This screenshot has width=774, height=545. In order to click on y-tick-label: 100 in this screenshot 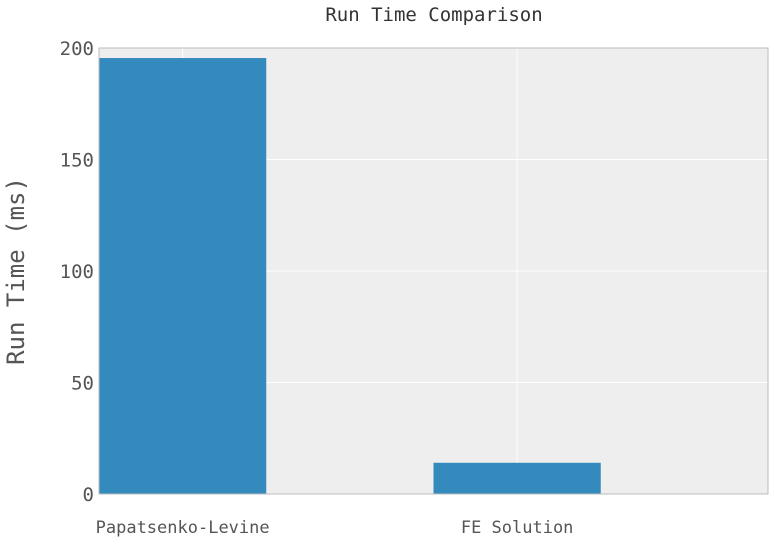, I will do `click(77, 272)`.